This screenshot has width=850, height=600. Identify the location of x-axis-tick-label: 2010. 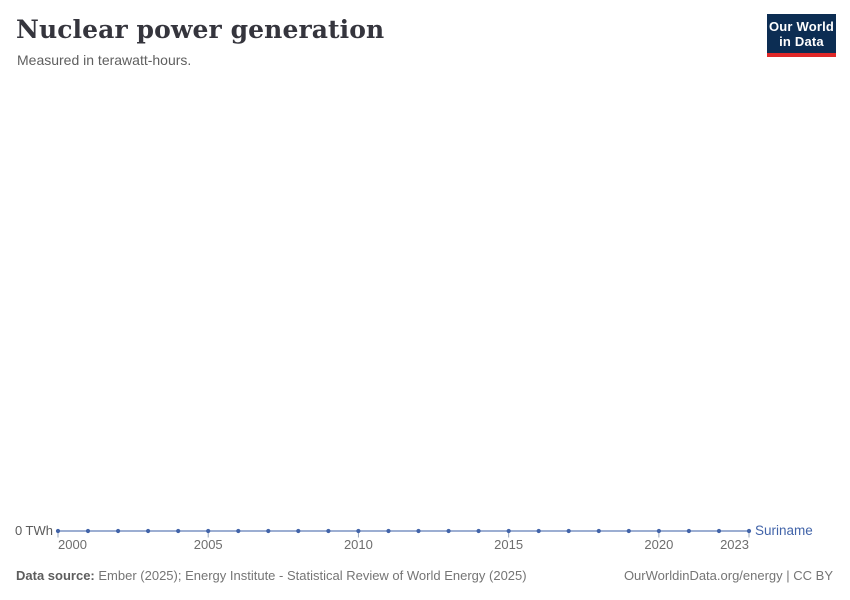
(358, 544).